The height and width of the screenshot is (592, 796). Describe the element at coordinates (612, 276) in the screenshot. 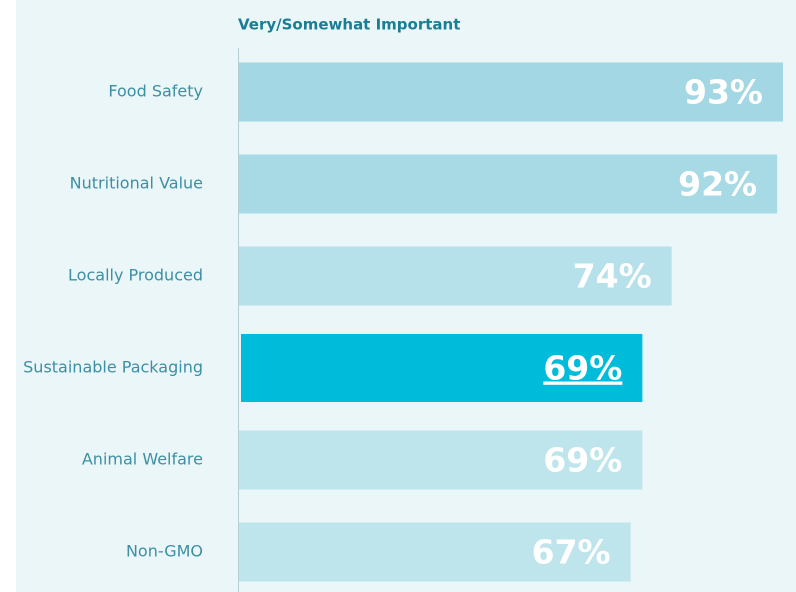

I see `value-label: 74%` at that location.